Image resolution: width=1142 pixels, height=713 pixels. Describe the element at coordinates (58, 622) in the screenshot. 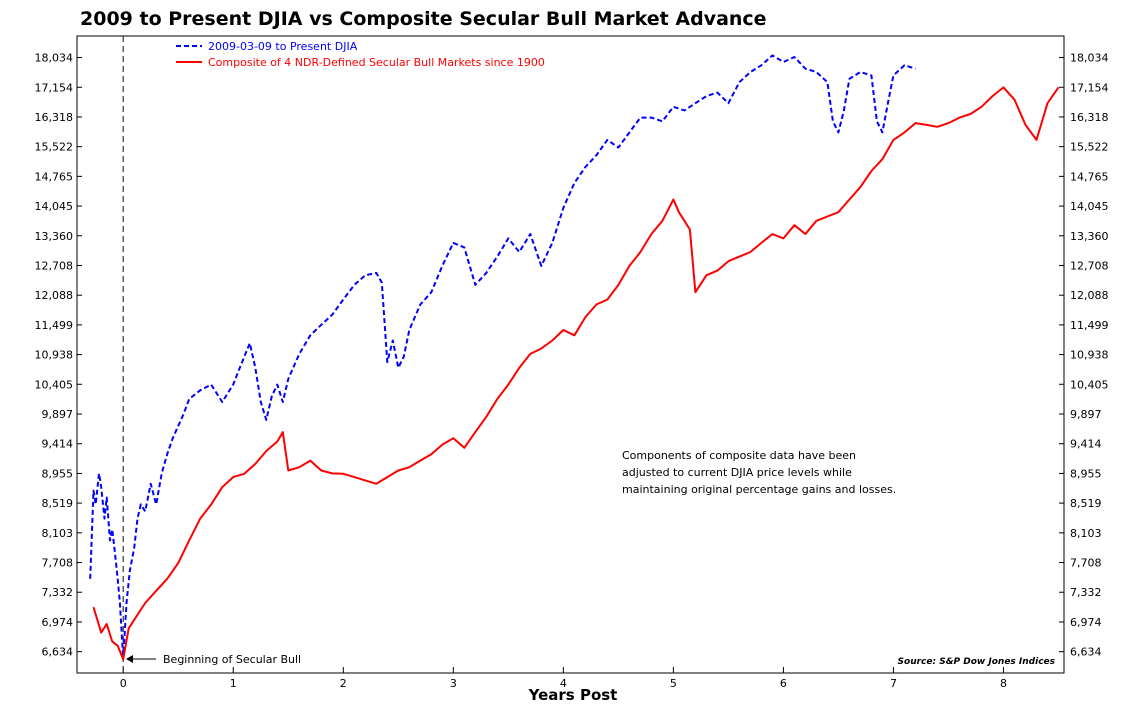

I see `y-tick-label-left: 6,974` at that location.